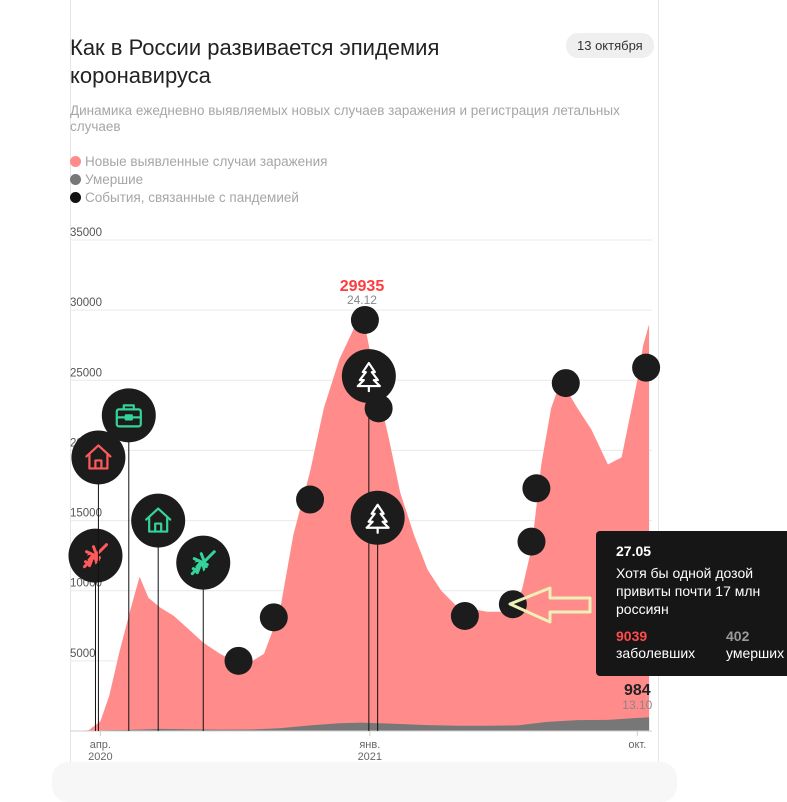 Image resolution: width=787 pixels, height=802 pixels. What do you see at coordinates (100, 745) in the screenshot?
I see `x-tick-label: апр.` at bounding box center [100, 745].